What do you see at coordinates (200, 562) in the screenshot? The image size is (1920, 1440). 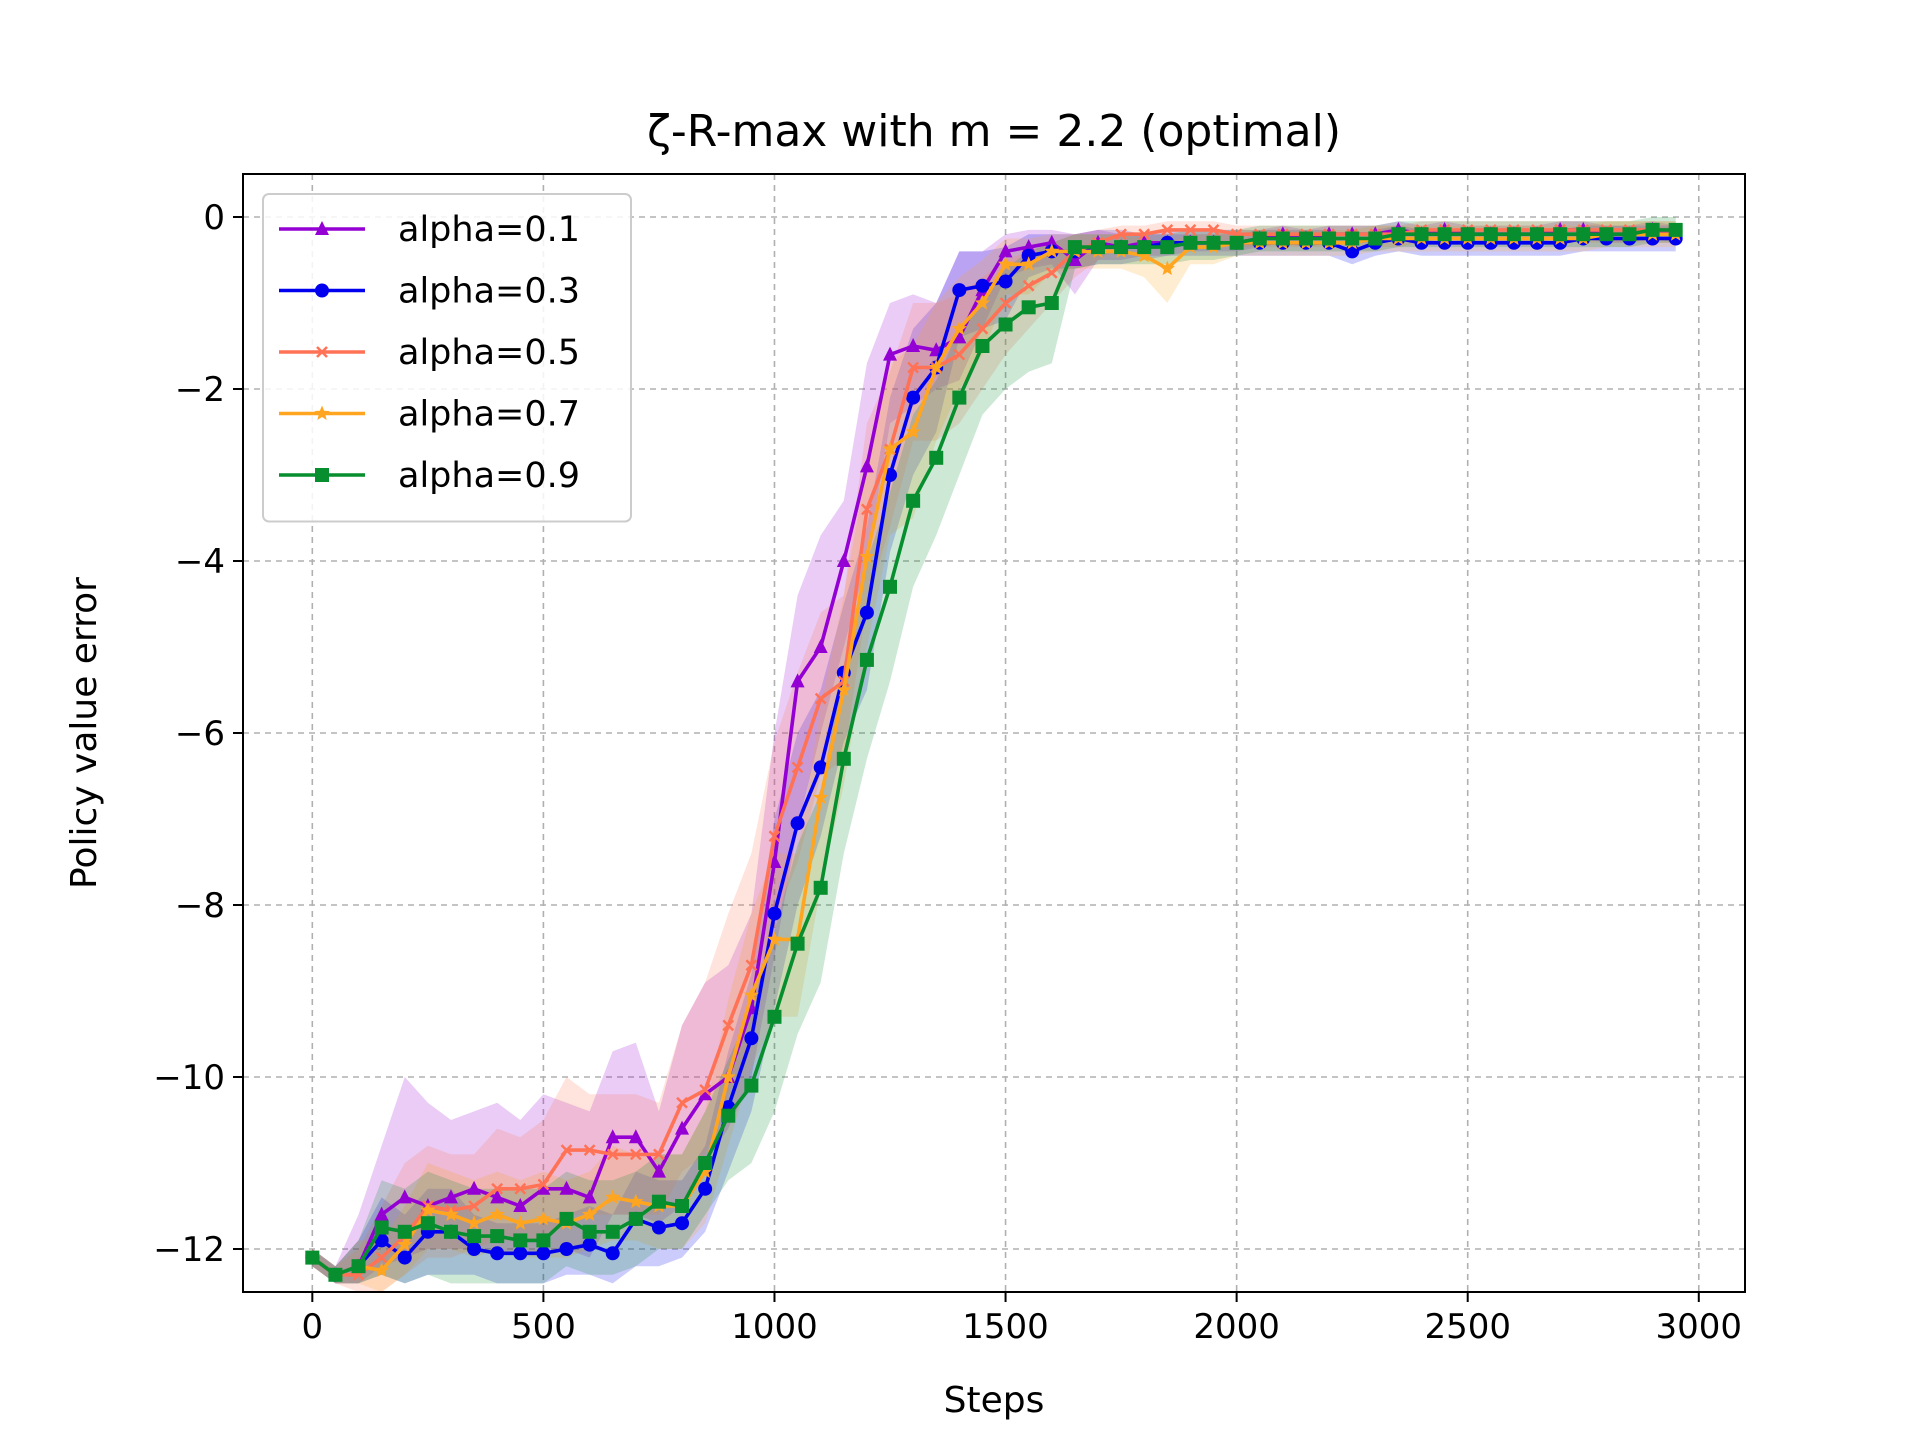 I see `y-tick-label: −4` at bounding box center [200, 562].